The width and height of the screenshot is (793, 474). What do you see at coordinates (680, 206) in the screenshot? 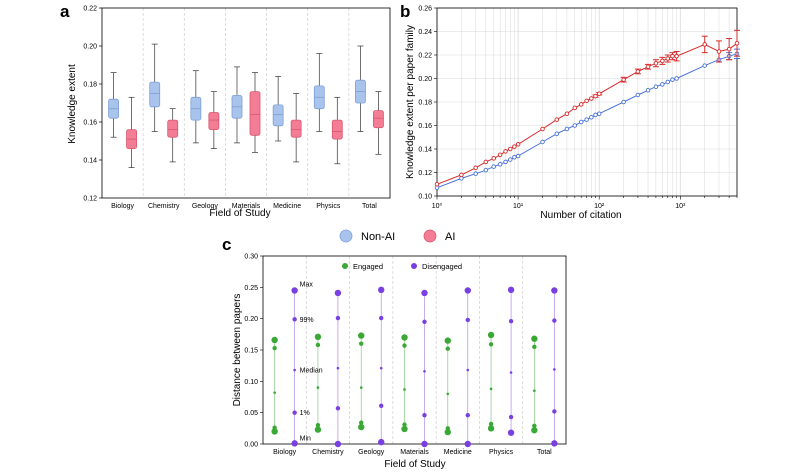
I see `x-tick-label: 10³` at bounding box center [680, 206].